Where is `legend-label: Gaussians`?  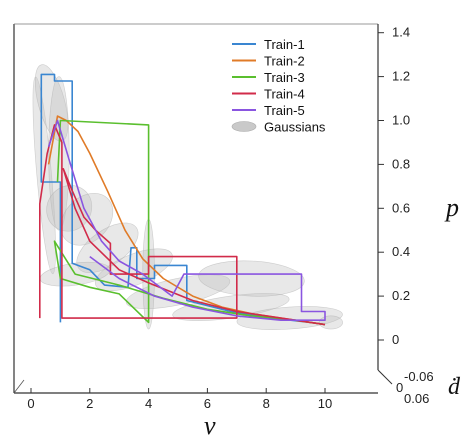 legend-label: Gaussians is located at coordinates (295, 127).